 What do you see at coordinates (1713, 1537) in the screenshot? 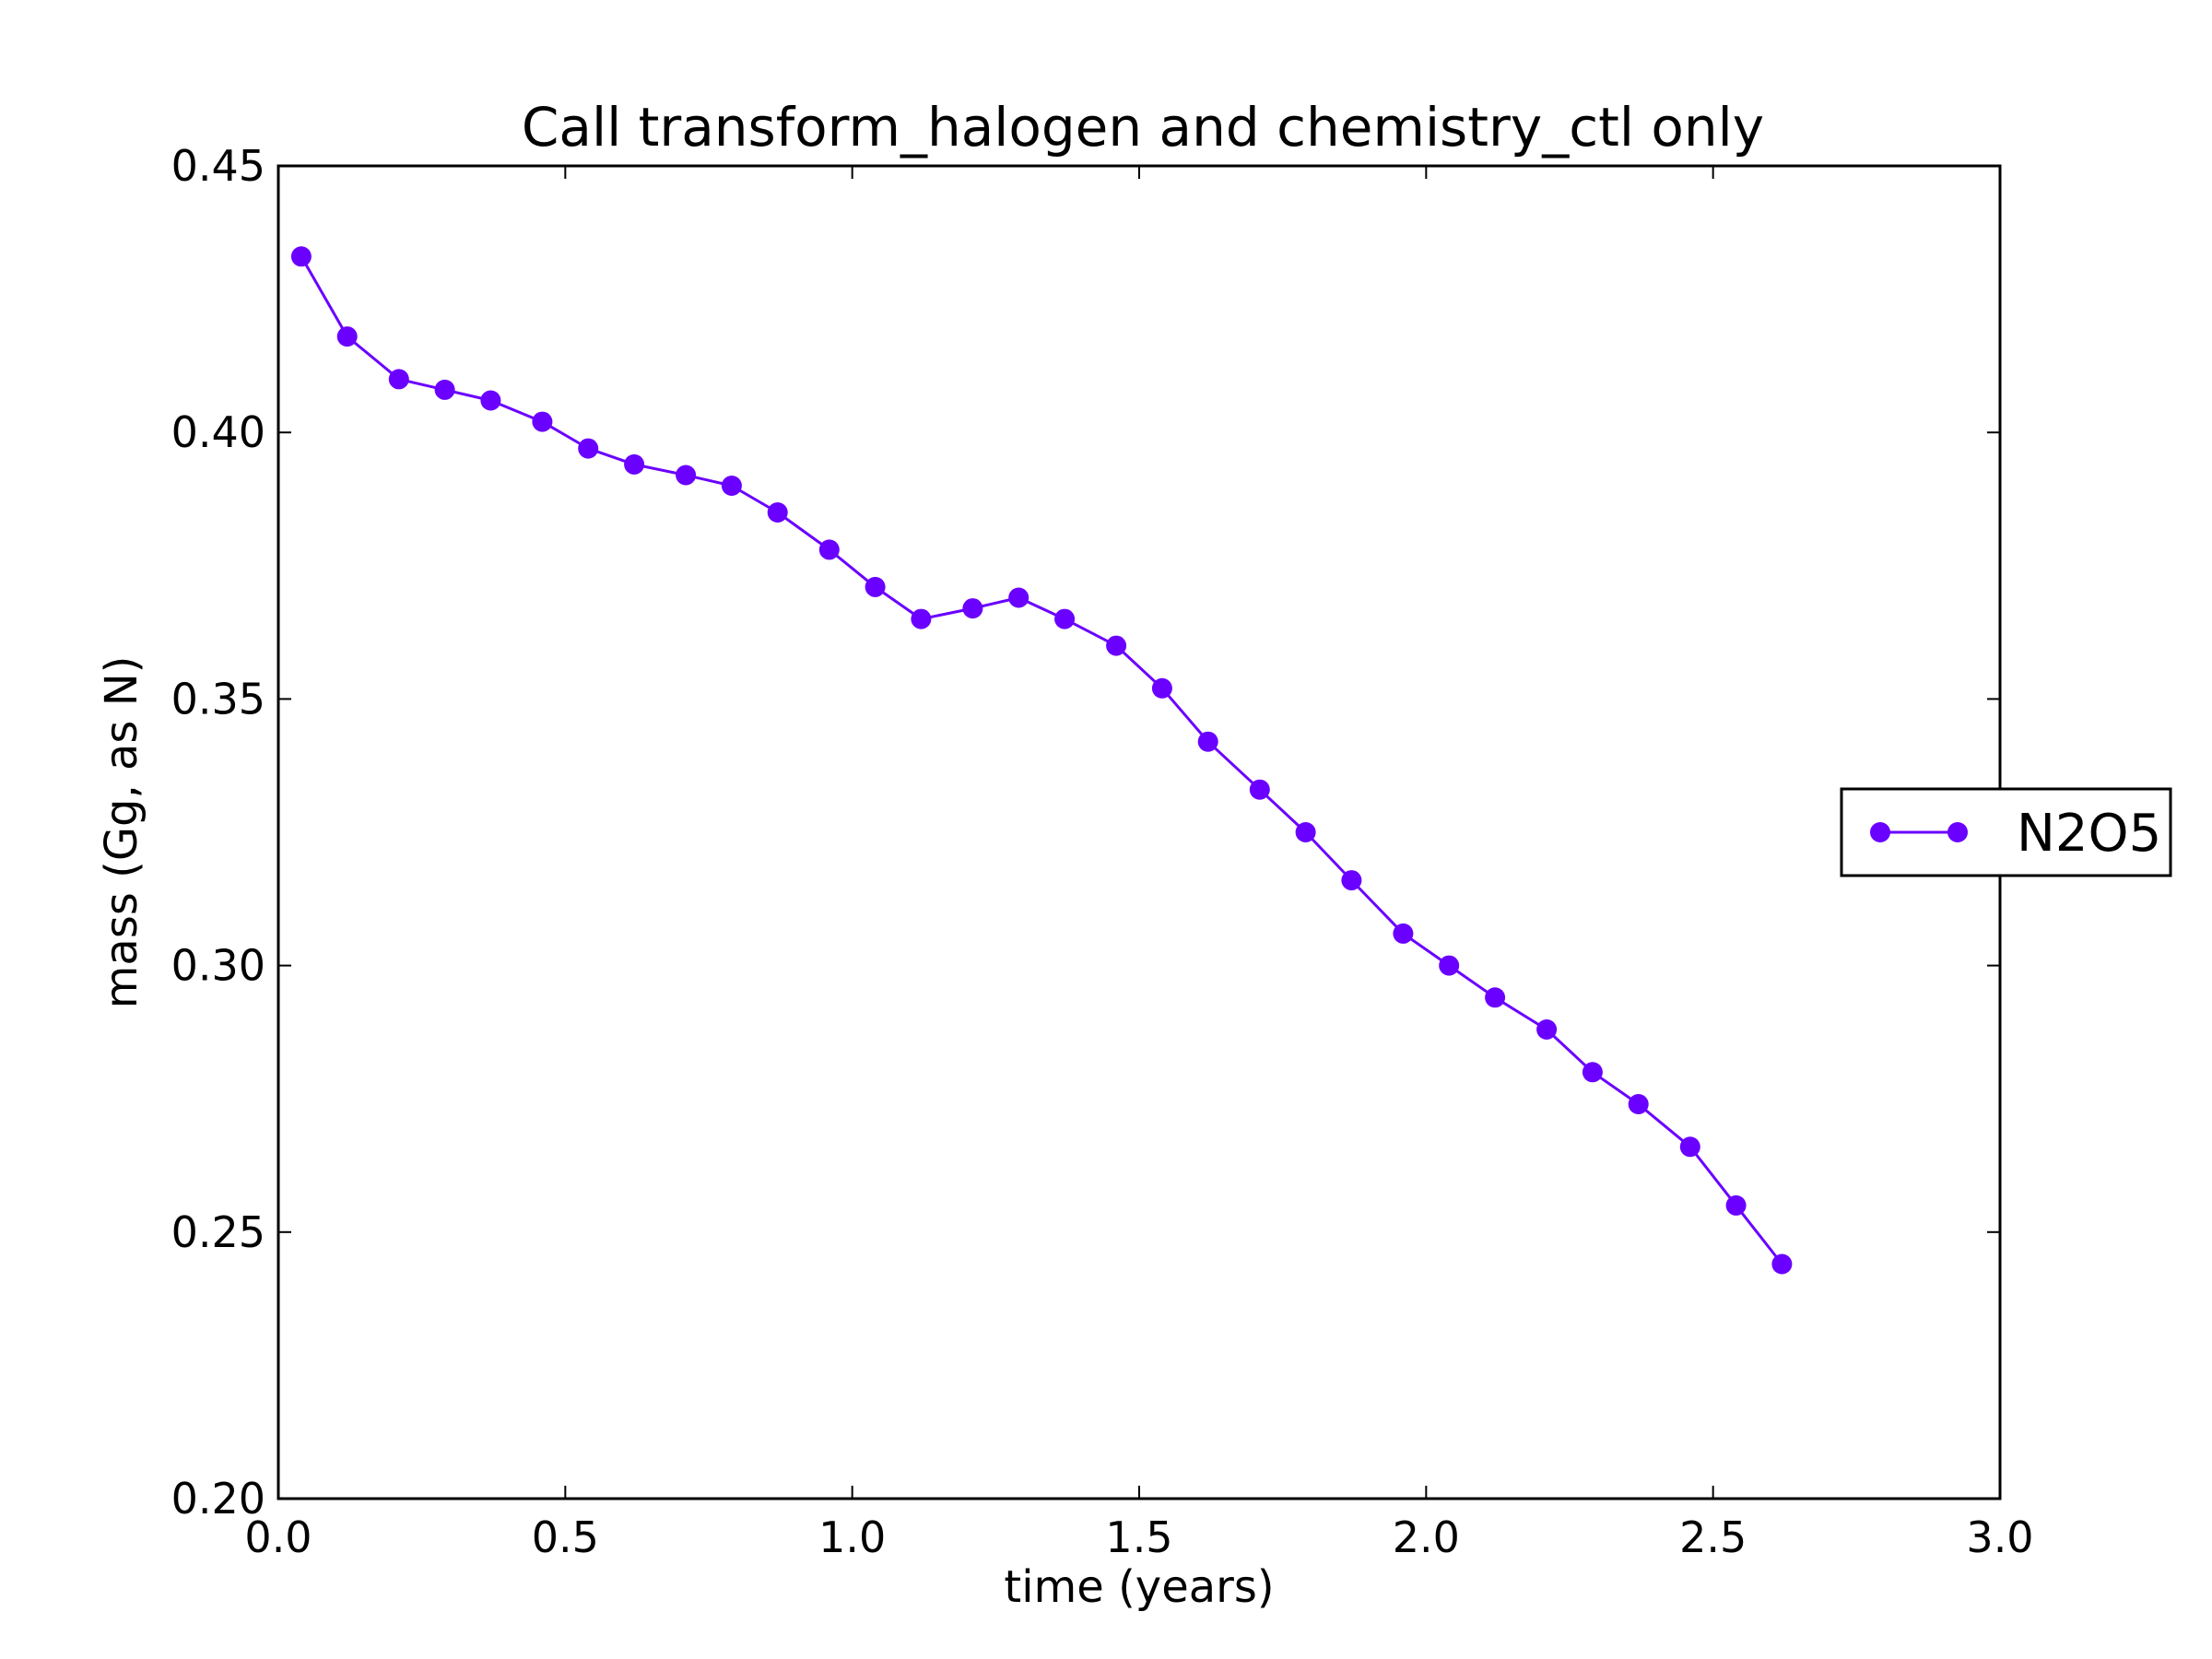
I see `x-tick-label: 2.5` at bounding box center [1713, 1537].